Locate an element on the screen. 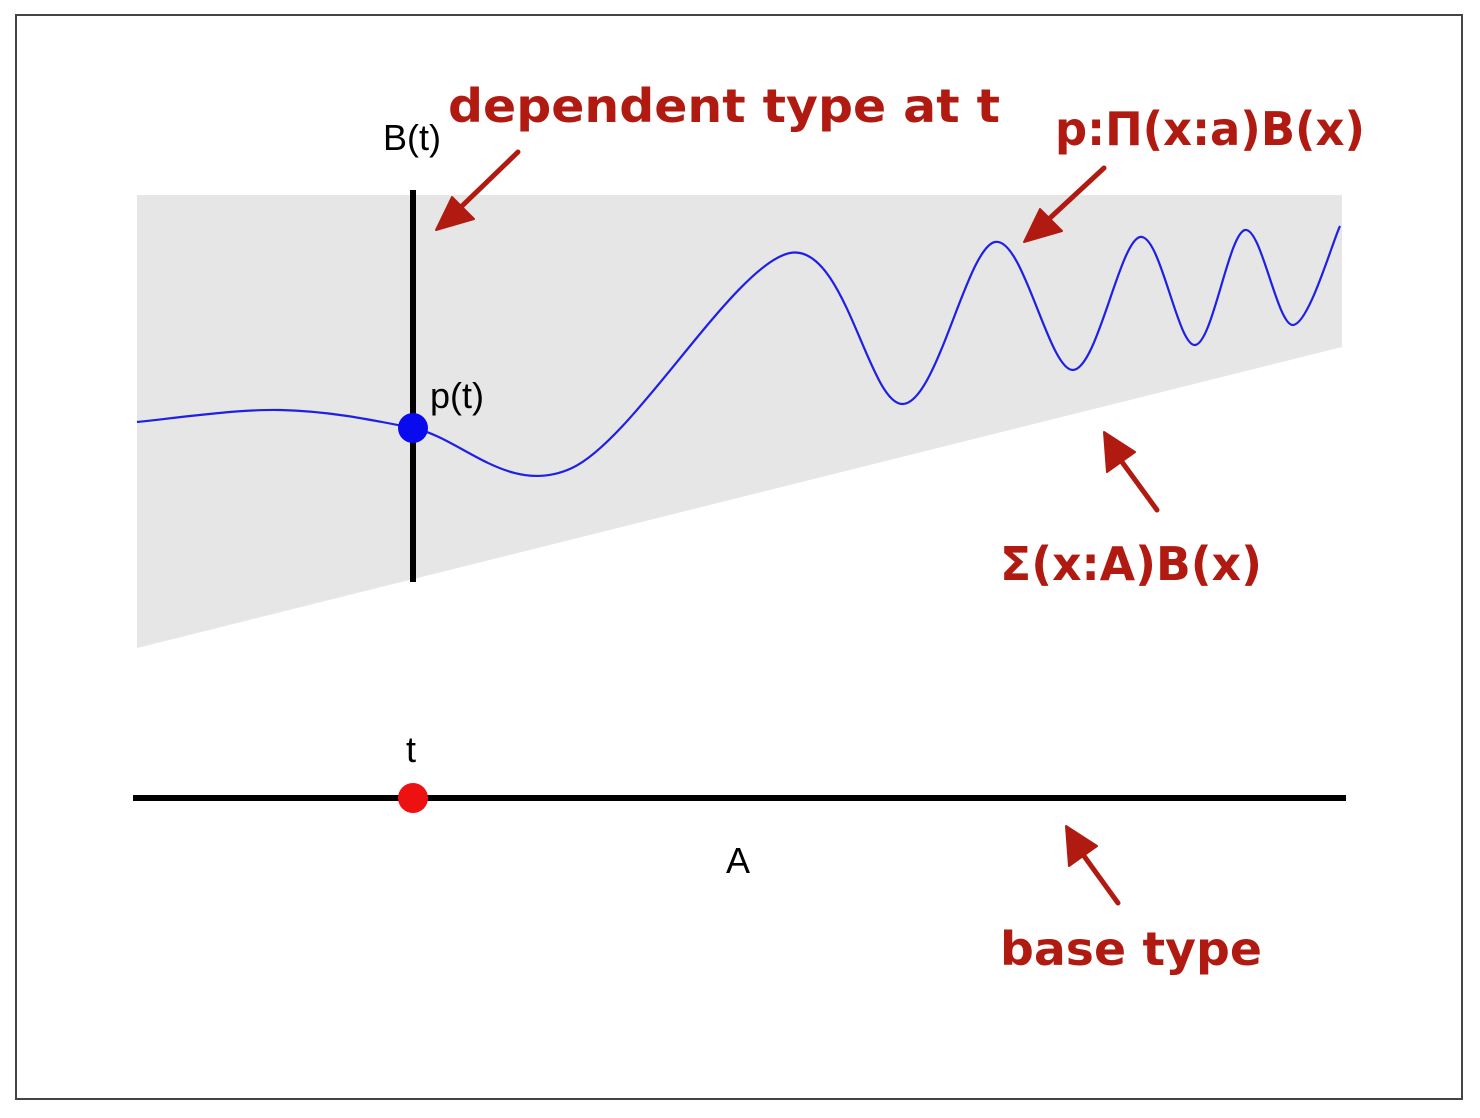  dependent-type-annotation: dependent type at t is located at coordinates (724, 106).